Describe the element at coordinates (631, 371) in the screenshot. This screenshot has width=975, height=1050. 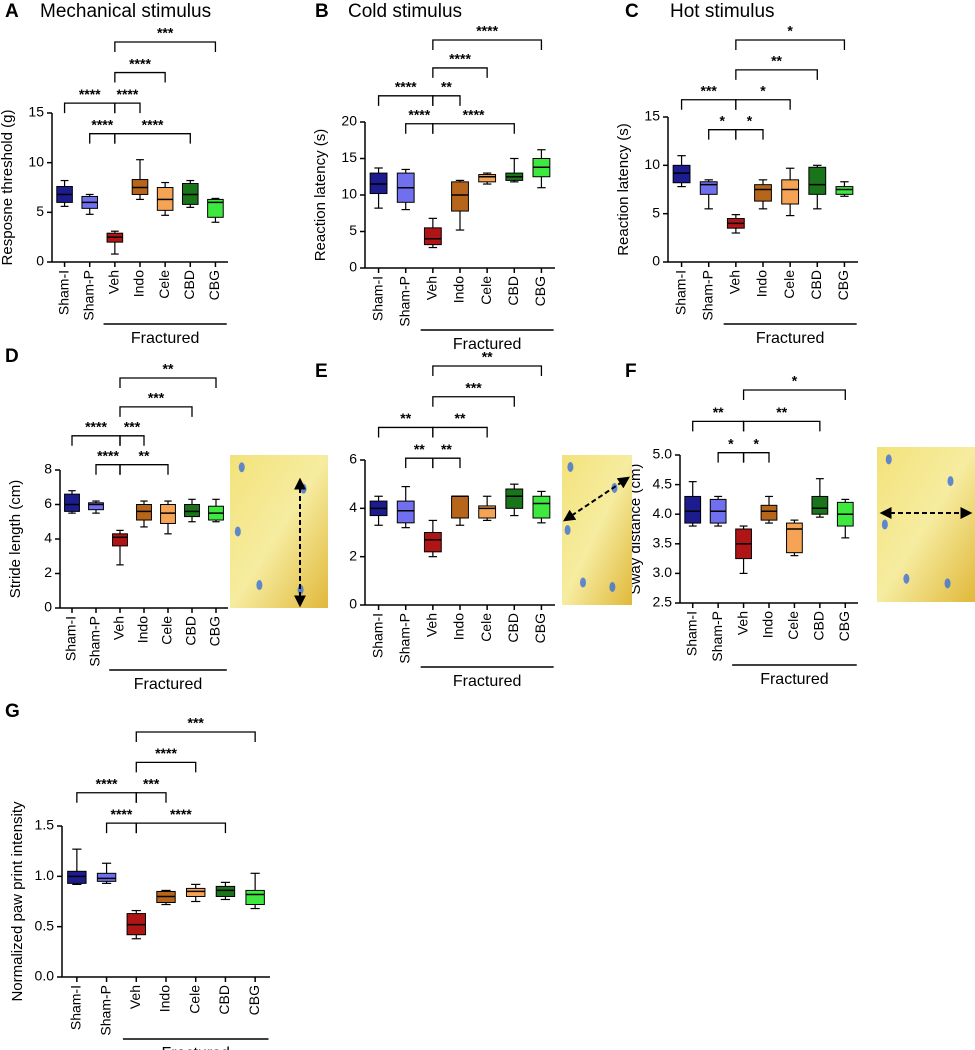
I see `panel-letter: F` at that location.